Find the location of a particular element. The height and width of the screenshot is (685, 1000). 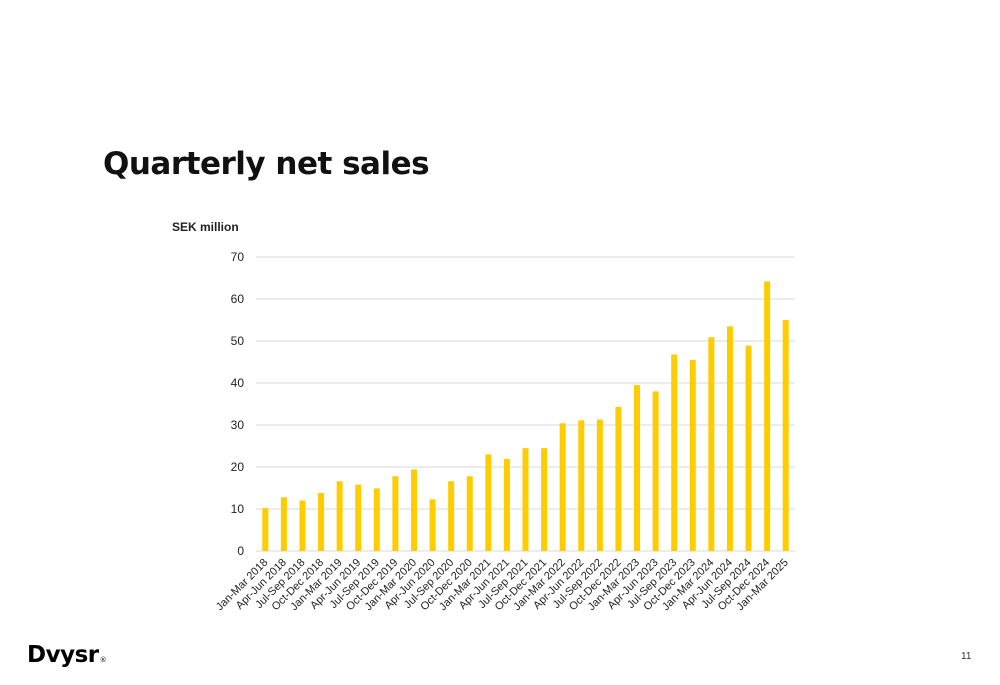

y-tick-label: 10 is located at coordinates (238, 509).